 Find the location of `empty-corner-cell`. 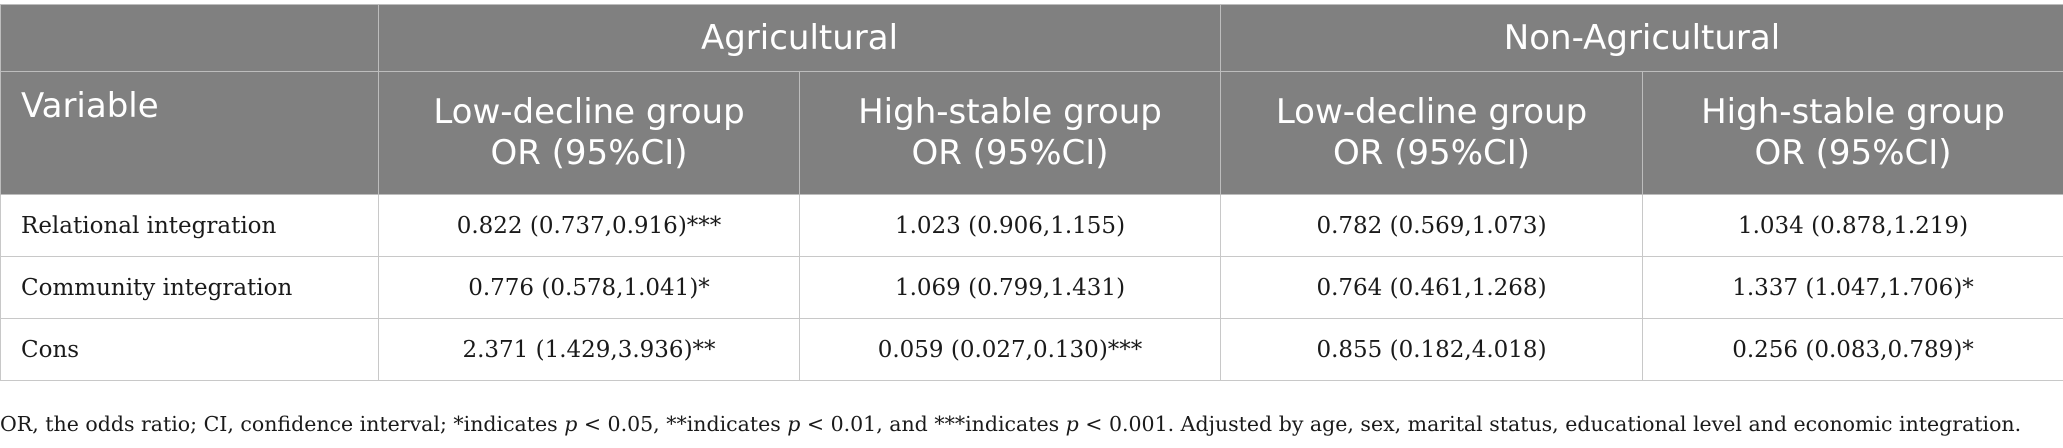

empty-corner-cell is located at coordinates (189, 38).